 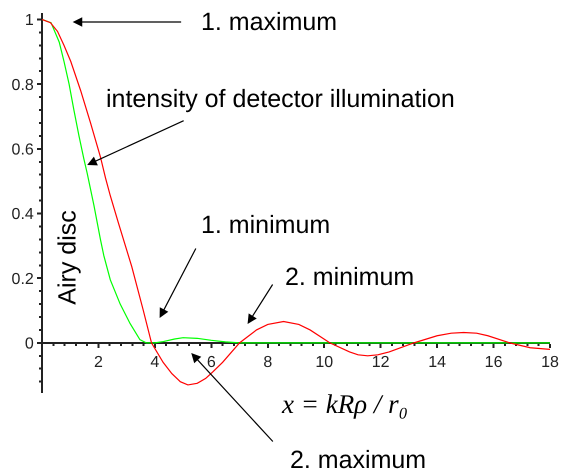 What do you see at coordinates (155, 363) in the screenshot?
I see `x-tick-label: 4` at bounding box center [155, 363].